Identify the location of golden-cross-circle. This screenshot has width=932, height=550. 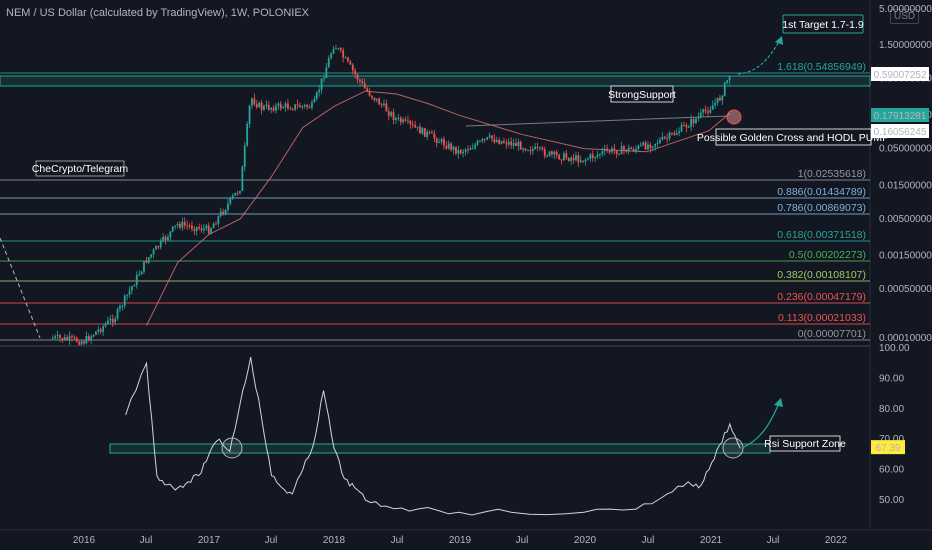
(734, 117).